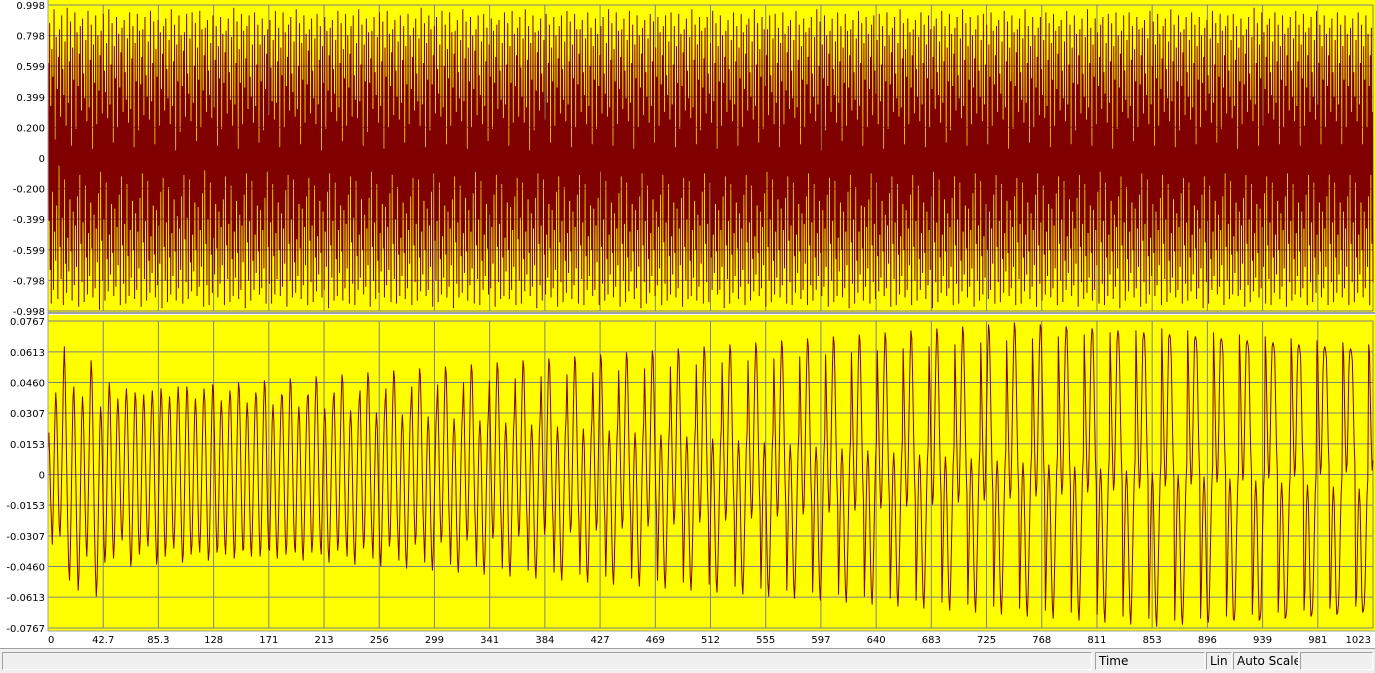  Describe the element at coordinates (765, 640) in the screenshot. I see `x-tick-label: 555` at that location.